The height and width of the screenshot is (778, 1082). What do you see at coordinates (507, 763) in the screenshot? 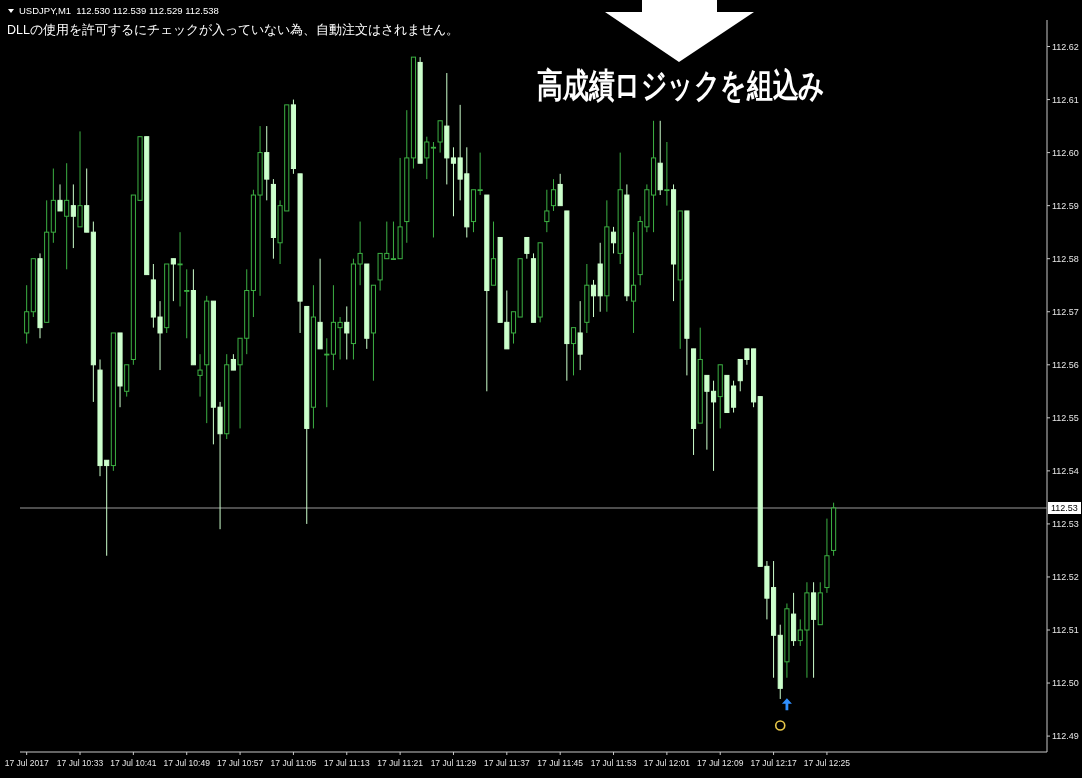
I see `x-tick-label: 17 Jul 11:37` at bounding box center [507, 763].